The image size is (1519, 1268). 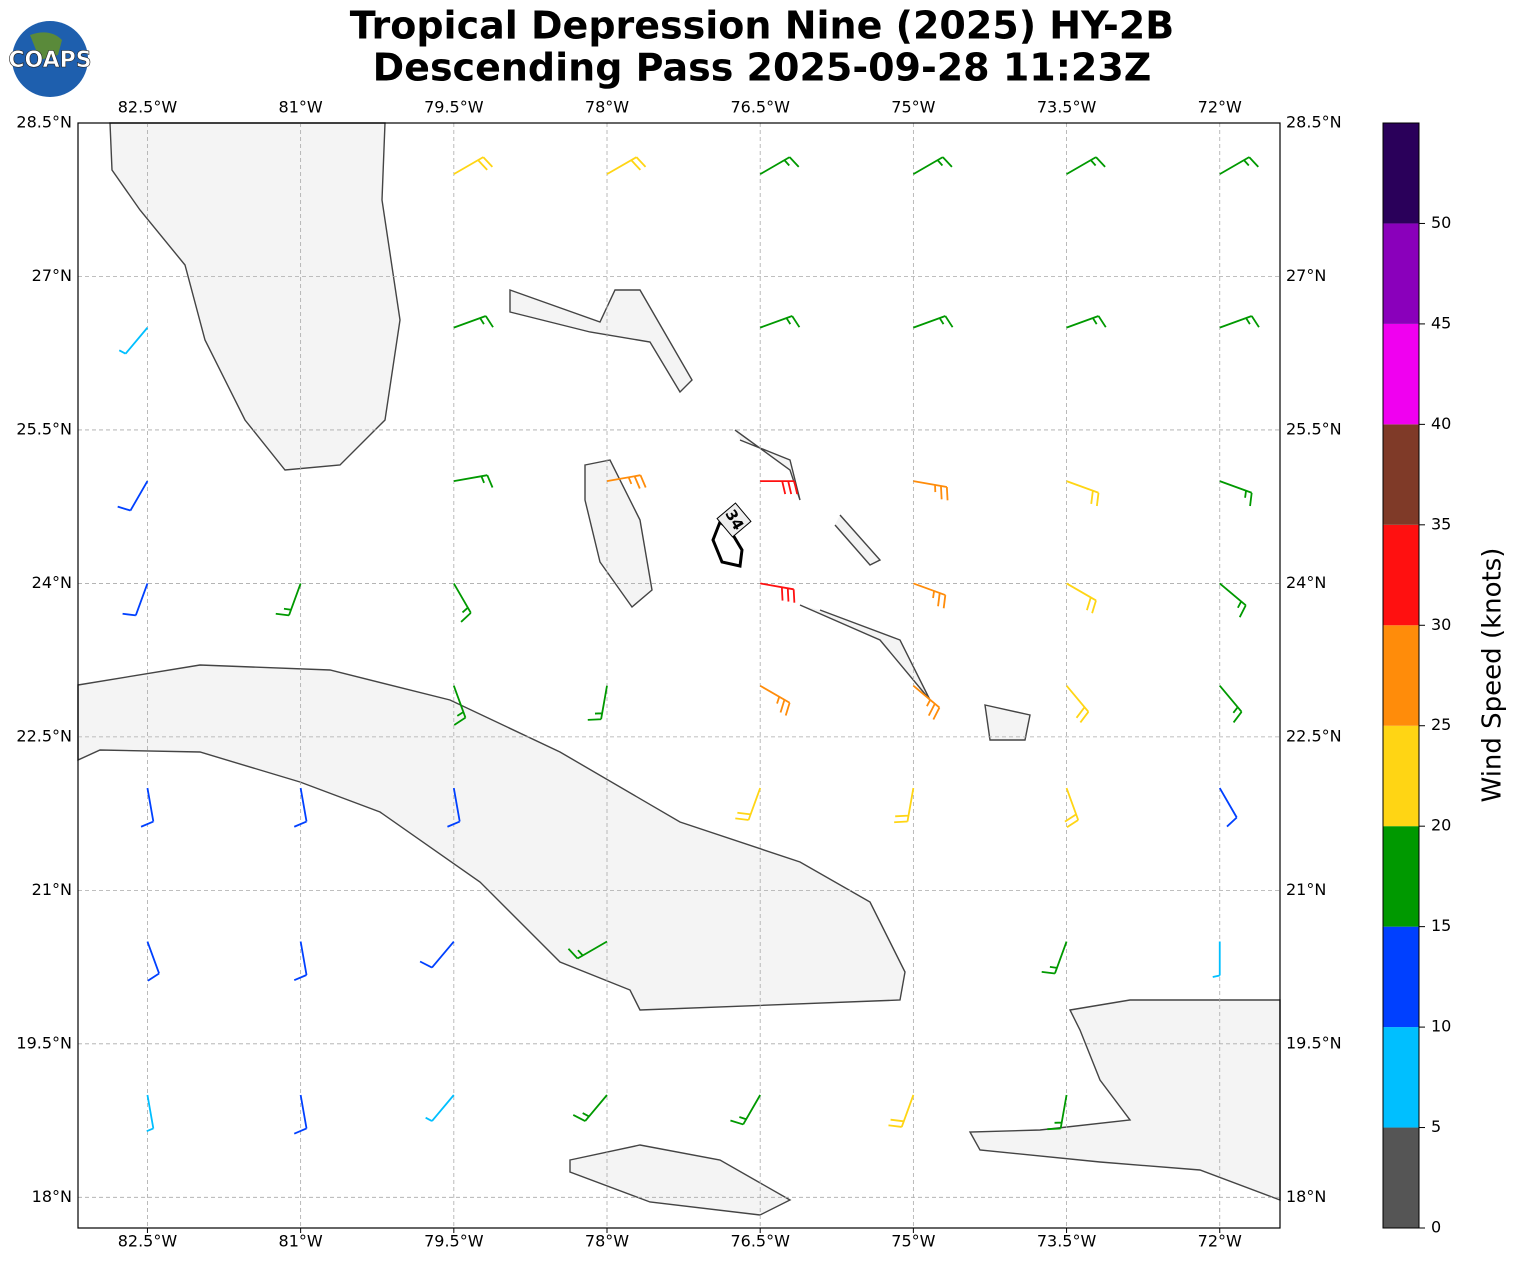 I want to click on x-tick-label: 81°W, so click(x=301, y=1241).